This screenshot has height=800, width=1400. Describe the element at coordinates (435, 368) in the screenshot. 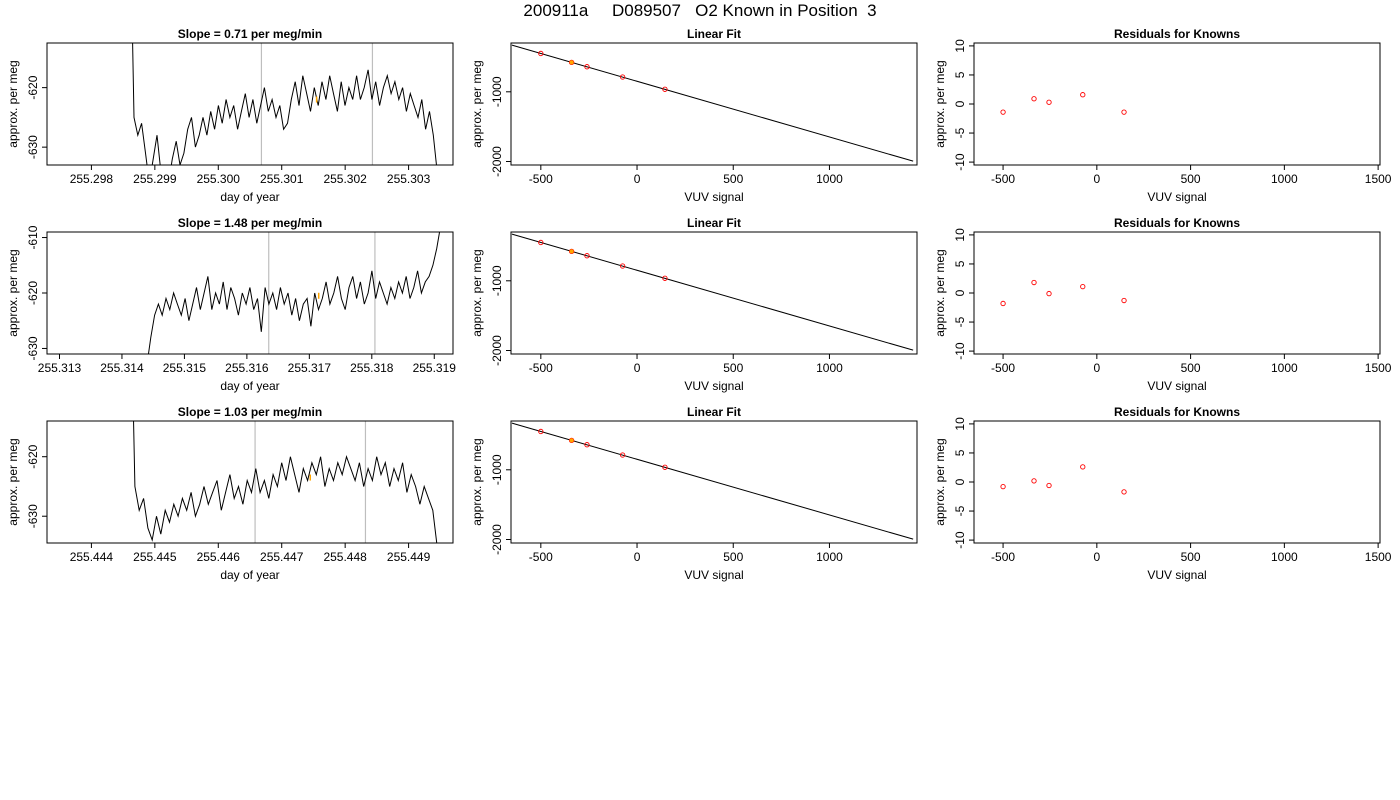

I see `x-tick-label: 255.319` at that location.